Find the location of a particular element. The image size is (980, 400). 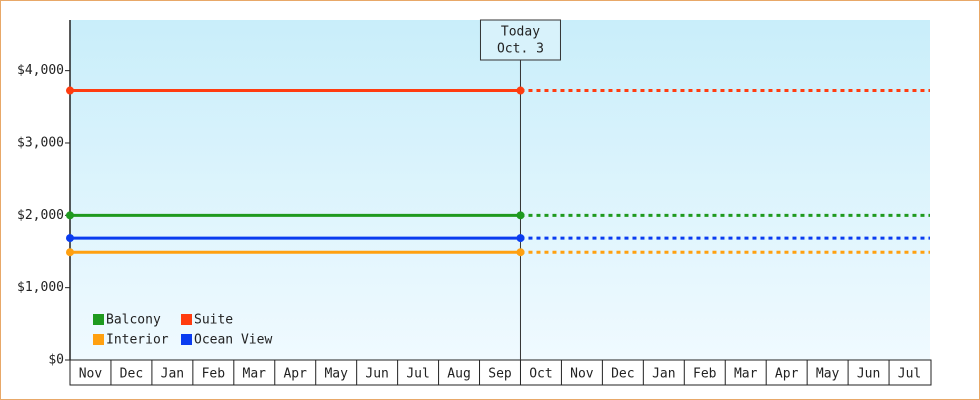

legend-label: Suite is located at coordinates (213, 320).